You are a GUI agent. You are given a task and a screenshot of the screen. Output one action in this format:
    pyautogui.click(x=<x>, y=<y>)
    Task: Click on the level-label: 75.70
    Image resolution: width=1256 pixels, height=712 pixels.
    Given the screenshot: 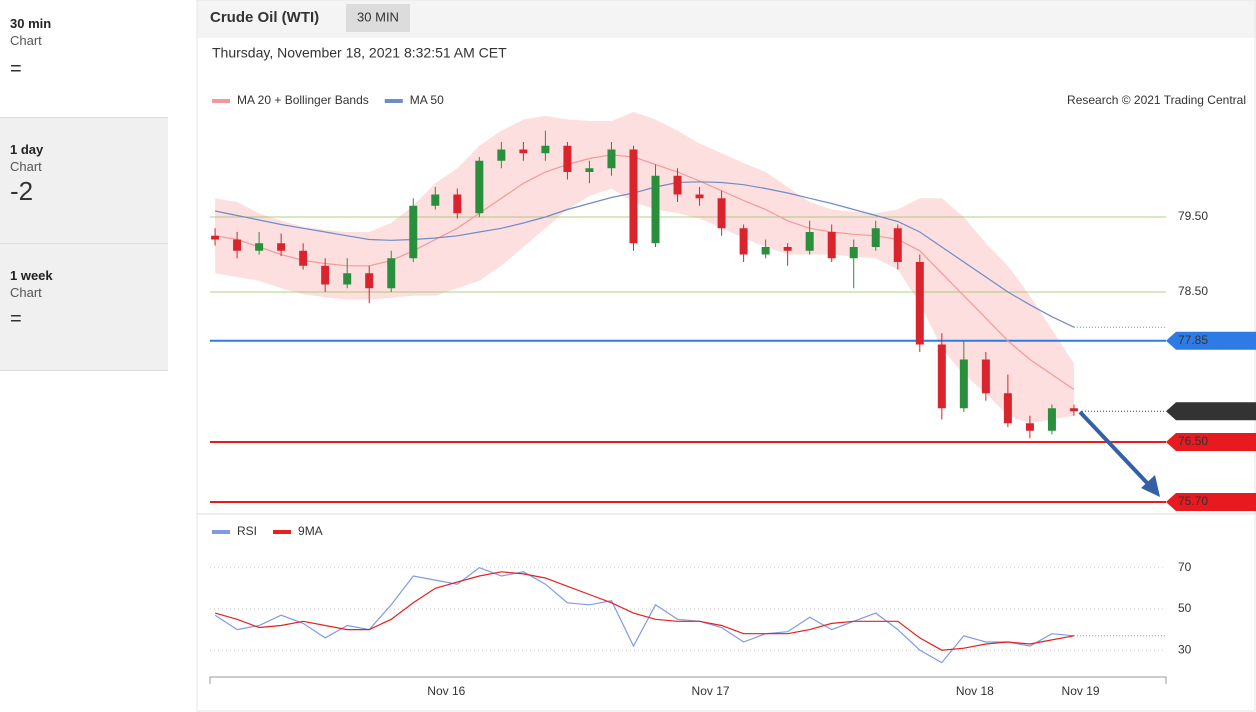 What is the action you would take?
    pyautogui.click(x=1193, y=501)
    